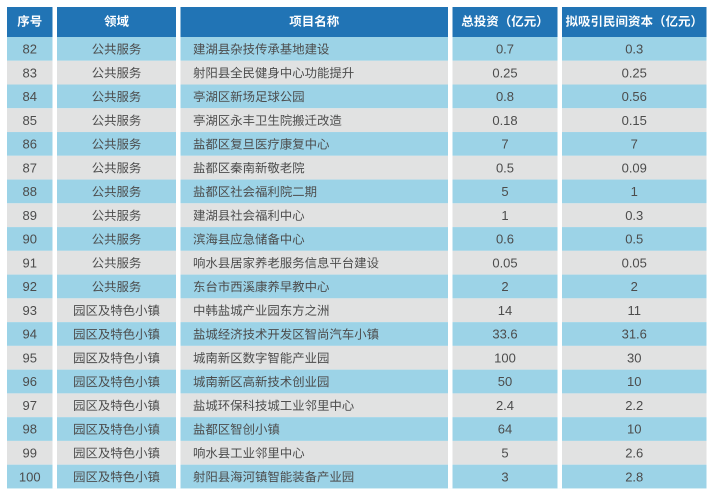 This screenshot has height=499, width=714. Describe the element at coordinates (505, 405) in the screenshot. I see `svg-text: 2.4` at that location.